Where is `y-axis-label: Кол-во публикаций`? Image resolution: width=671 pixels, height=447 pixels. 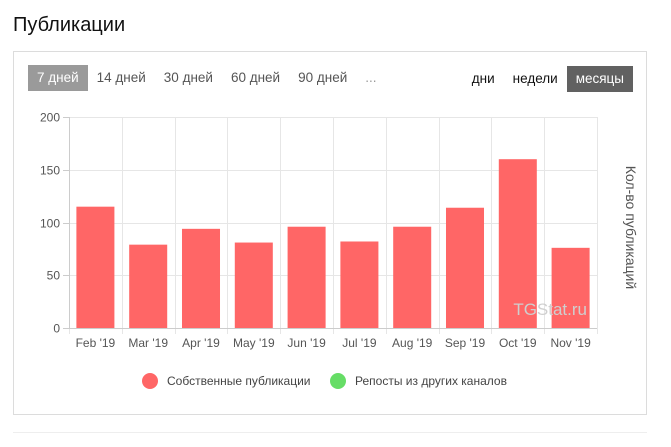 y-axis-label: Кол-во публикаций is located at coordinates (631, 227).